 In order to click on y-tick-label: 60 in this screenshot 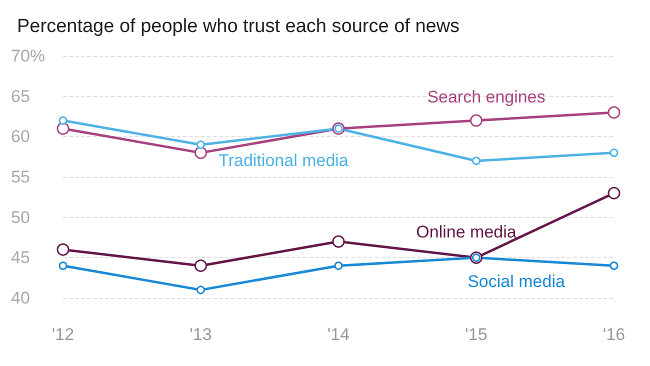, I will do `click(20, 136)`.